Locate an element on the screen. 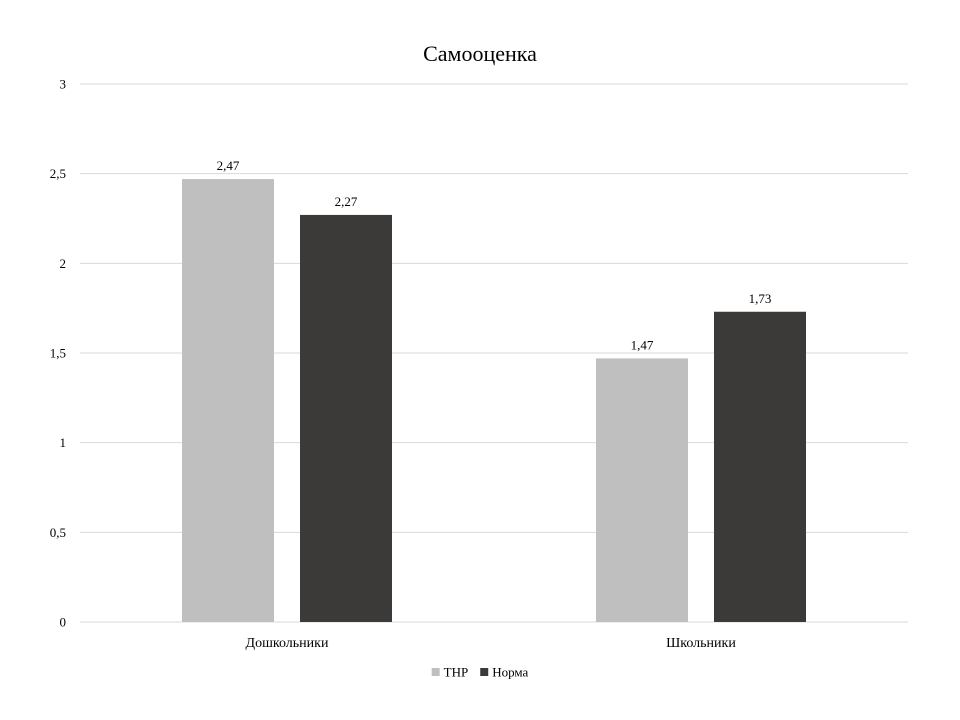  y-tick-label: 0,5 is located at coordinates (58, 532).